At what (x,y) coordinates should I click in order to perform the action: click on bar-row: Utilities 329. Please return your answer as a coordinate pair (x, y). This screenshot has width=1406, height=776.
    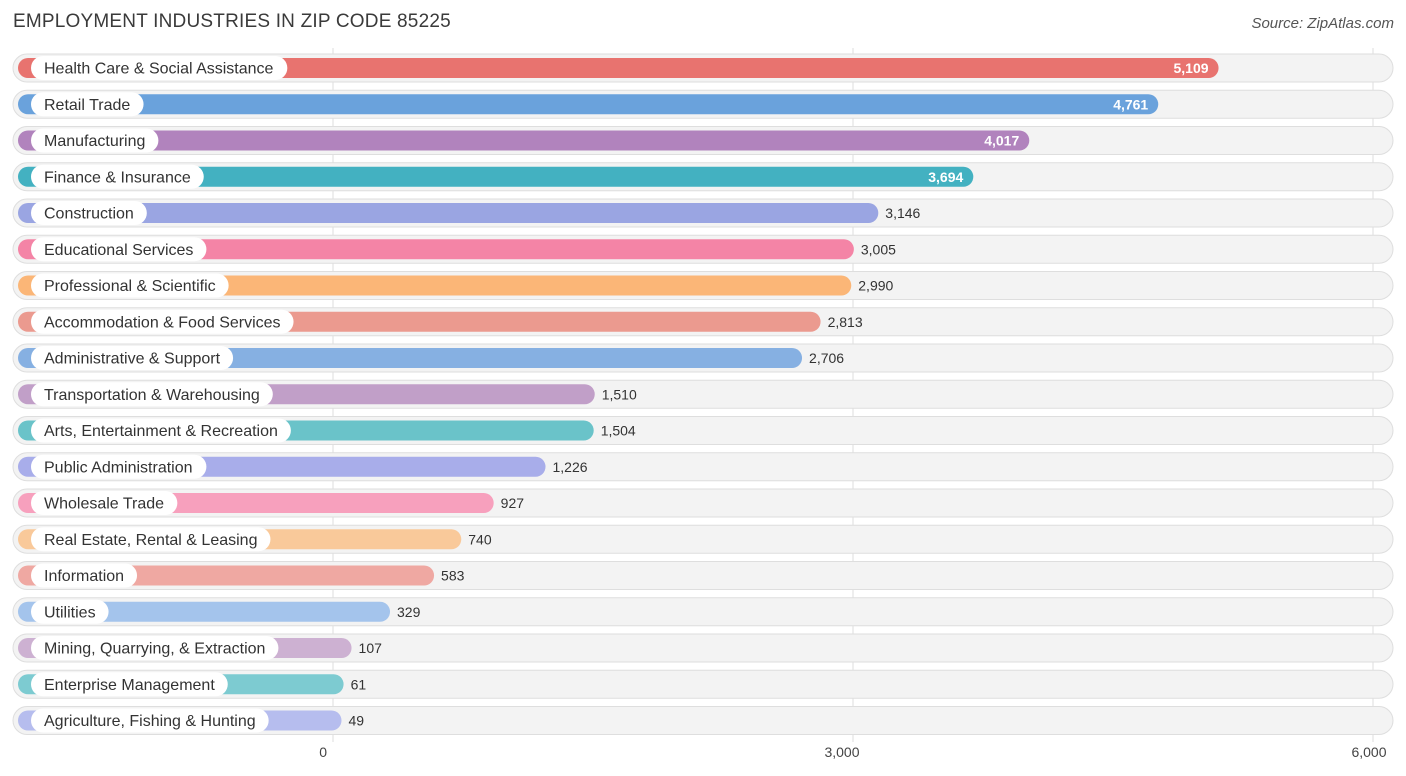
    Looking at the image, I should click on (703, 612).